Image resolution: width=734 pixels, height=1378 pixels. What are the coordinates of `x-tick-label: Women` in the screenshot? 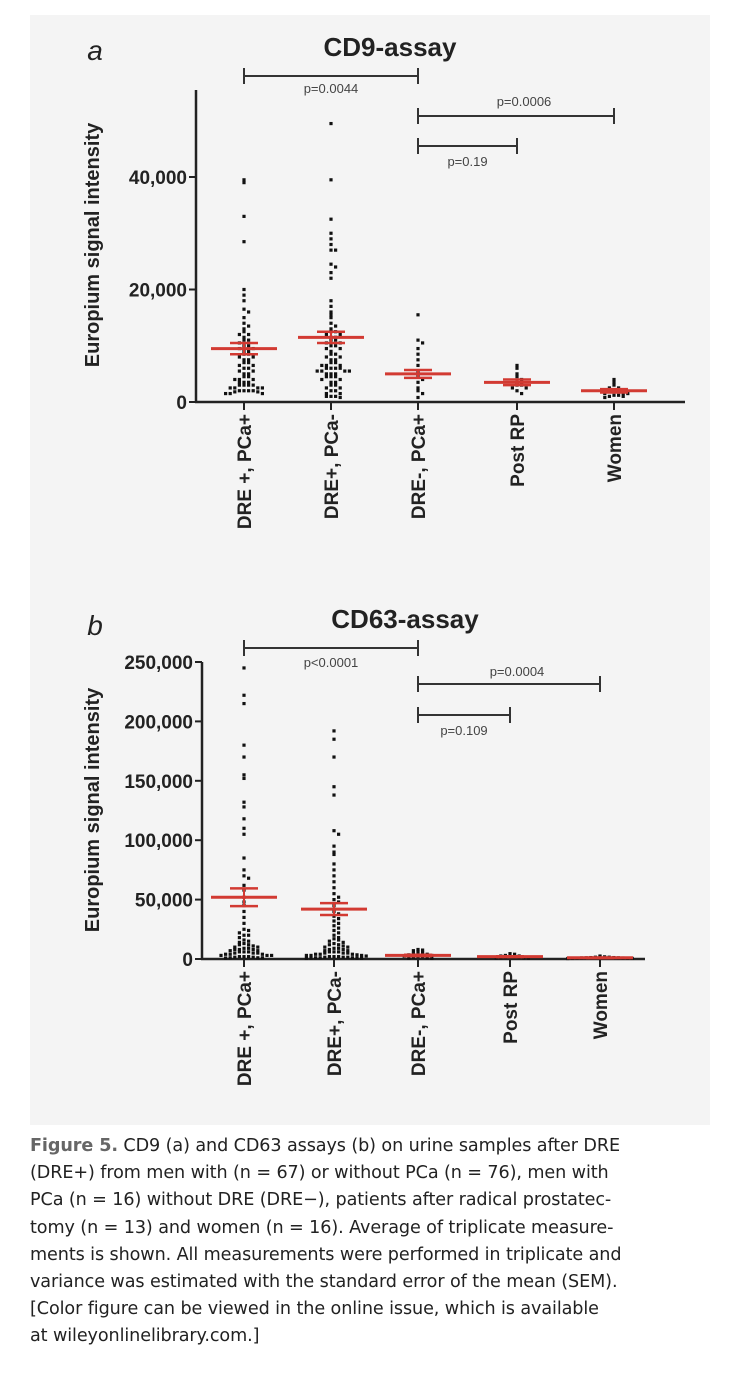 It's located at (615, 448).